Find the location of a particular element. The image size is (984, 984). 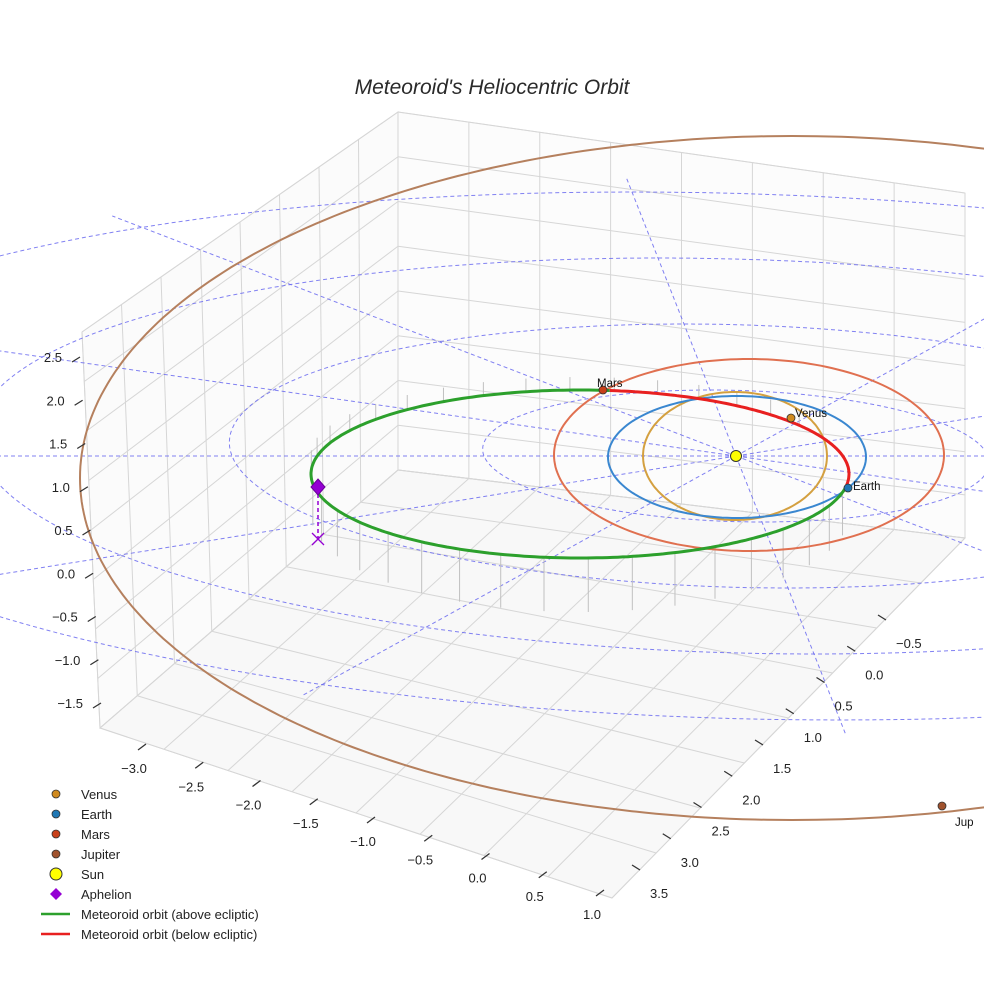

legend-label: Sun is located at coordinates (92, 874).